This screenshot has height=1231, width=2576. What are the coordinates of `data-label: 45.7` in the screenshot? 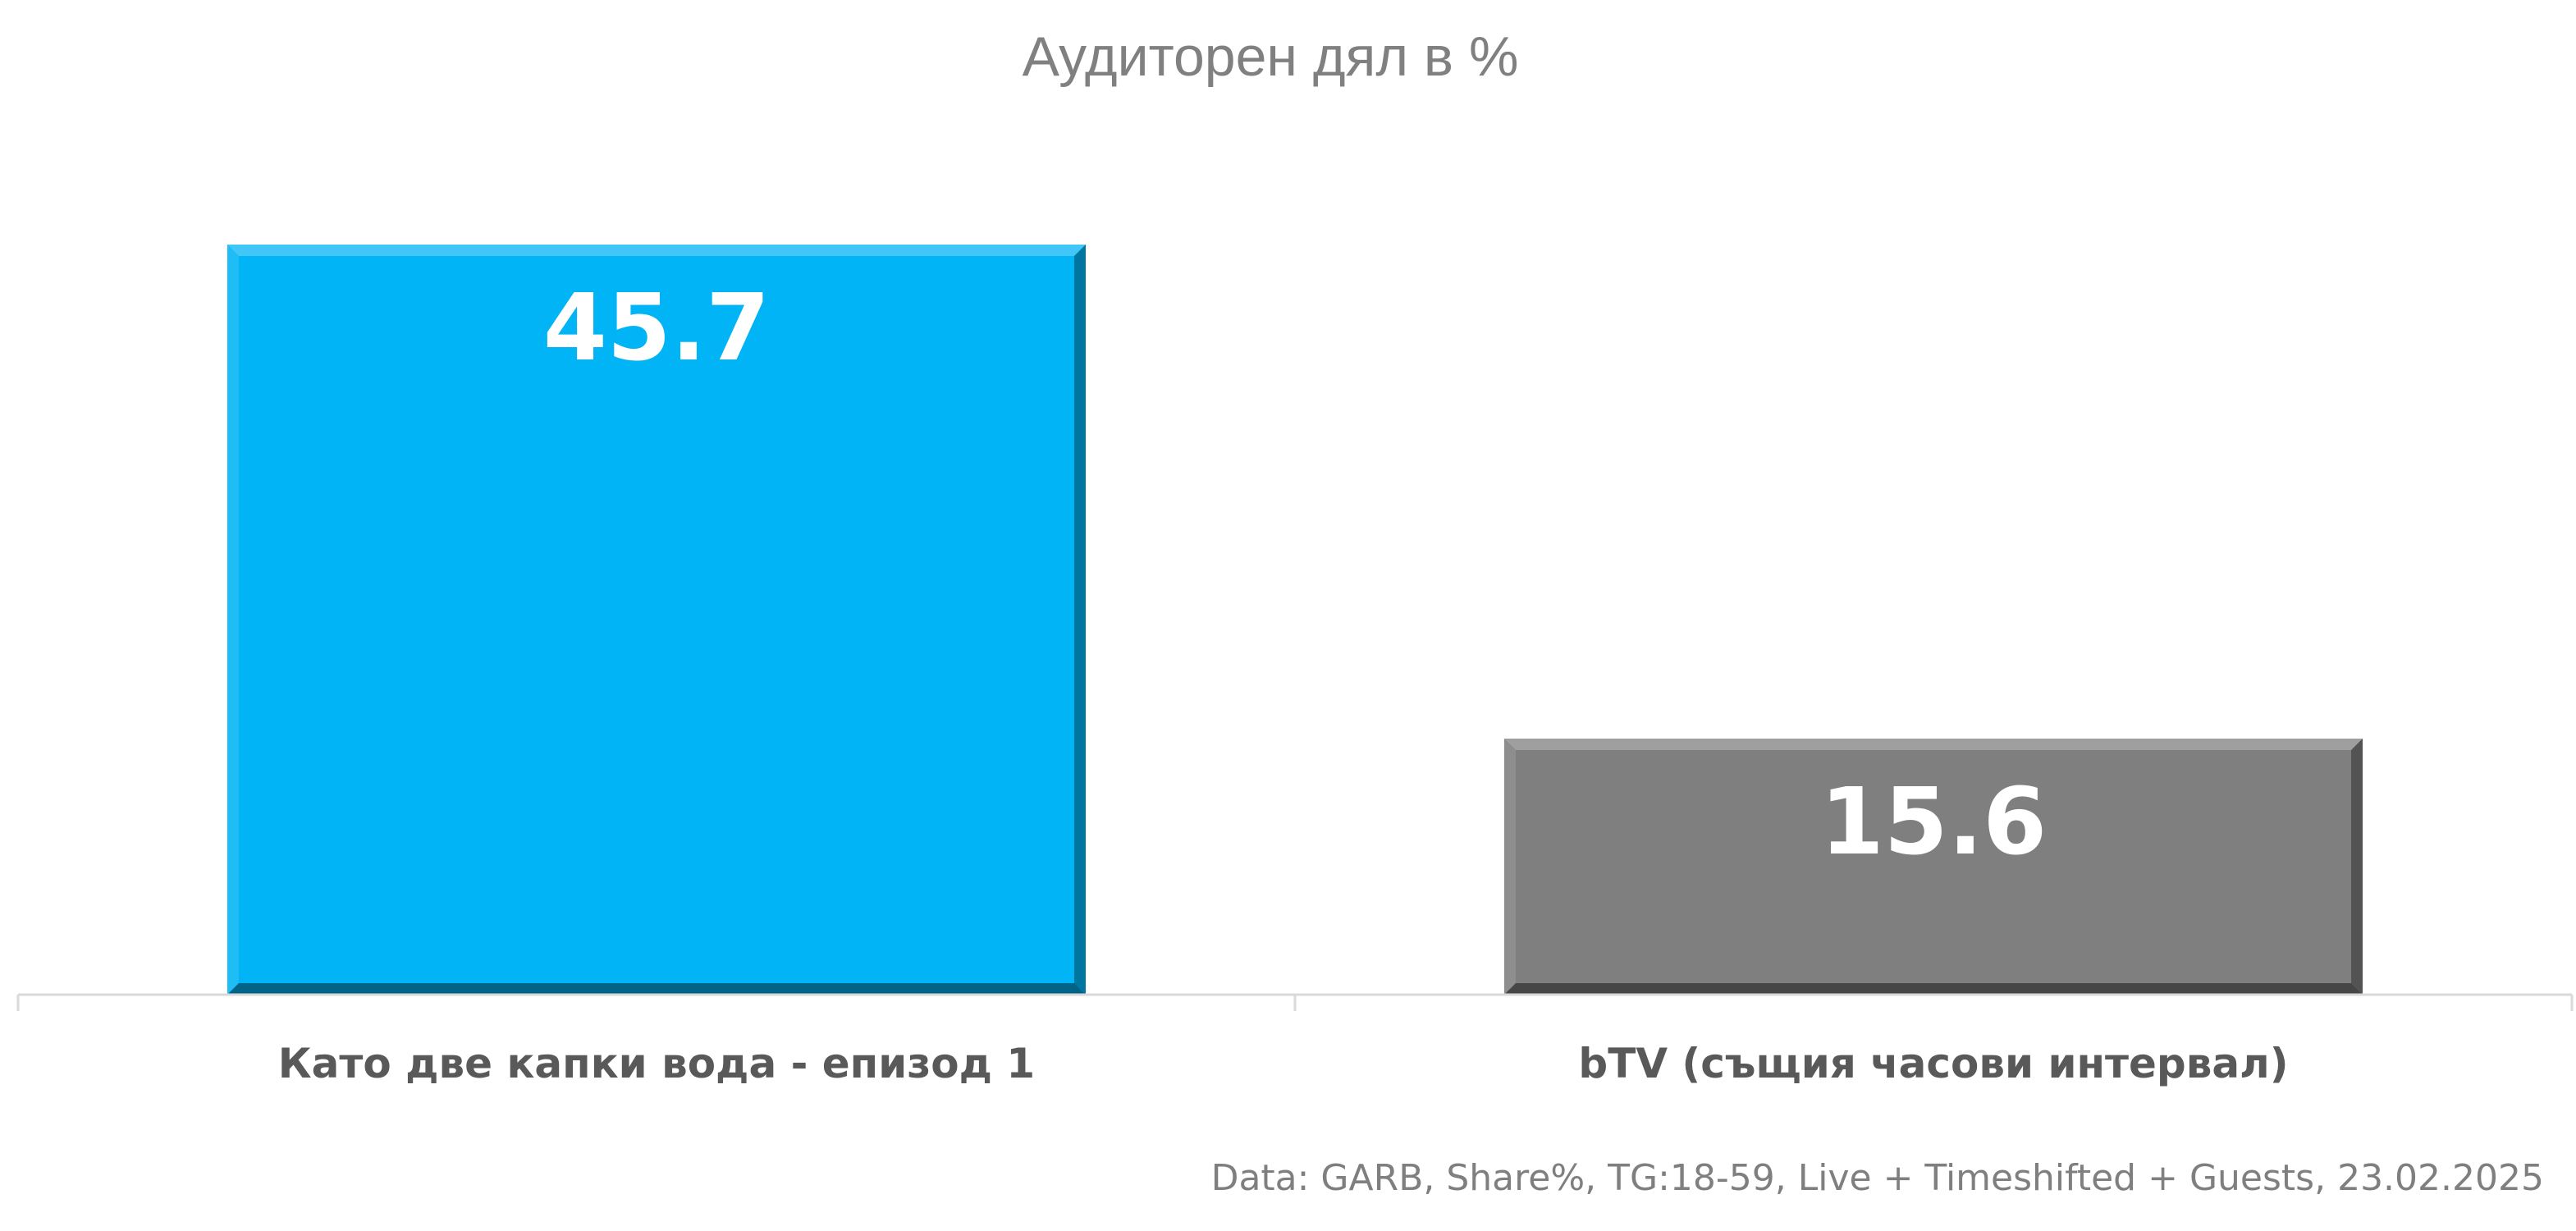 It's located at (656, 328).